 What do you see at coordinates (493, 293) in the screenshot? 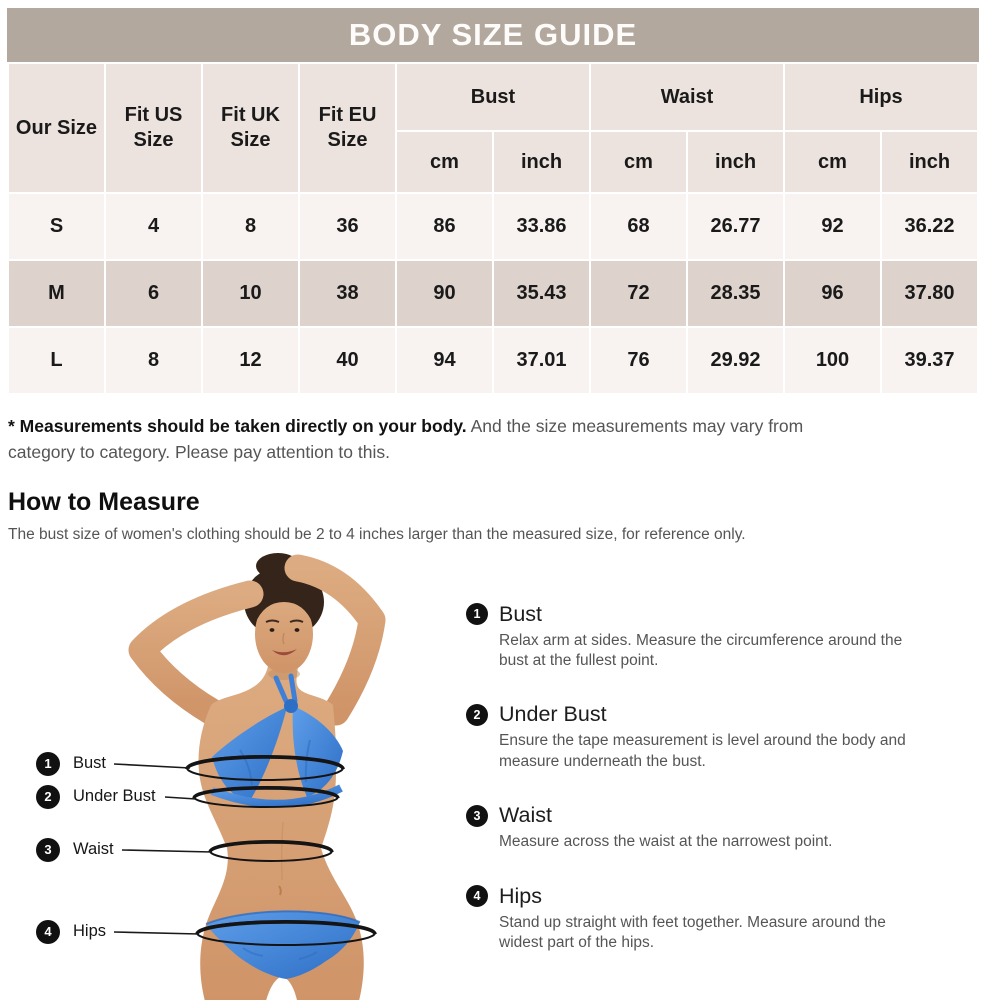
I see `table-row-m: M 6 10 38 90 35.43 72 28.35 96 37.80` at bounding box center [493, 293].